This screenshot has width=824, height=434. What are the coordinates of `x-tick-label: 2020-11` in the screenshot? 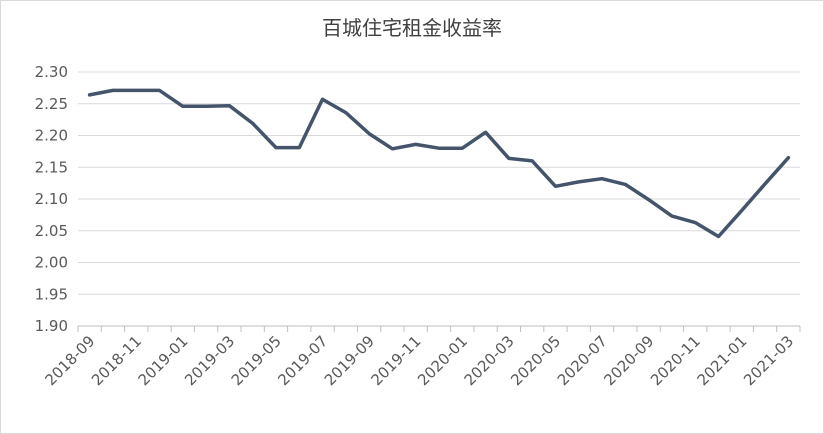 It's located at (675, 360).